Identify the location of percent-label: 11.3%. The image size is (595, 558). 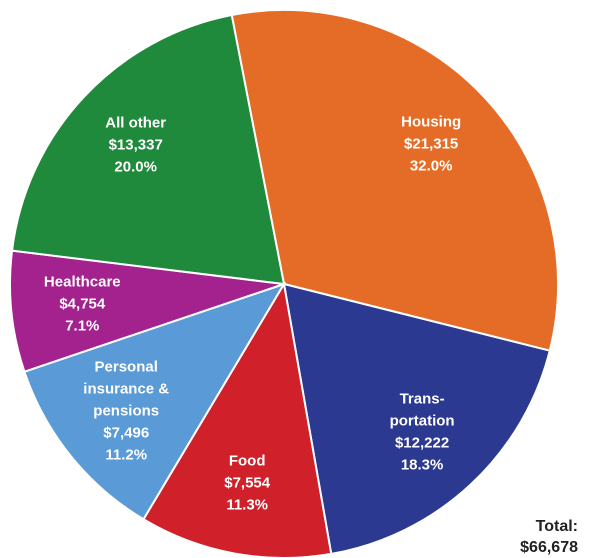
(247, 504).